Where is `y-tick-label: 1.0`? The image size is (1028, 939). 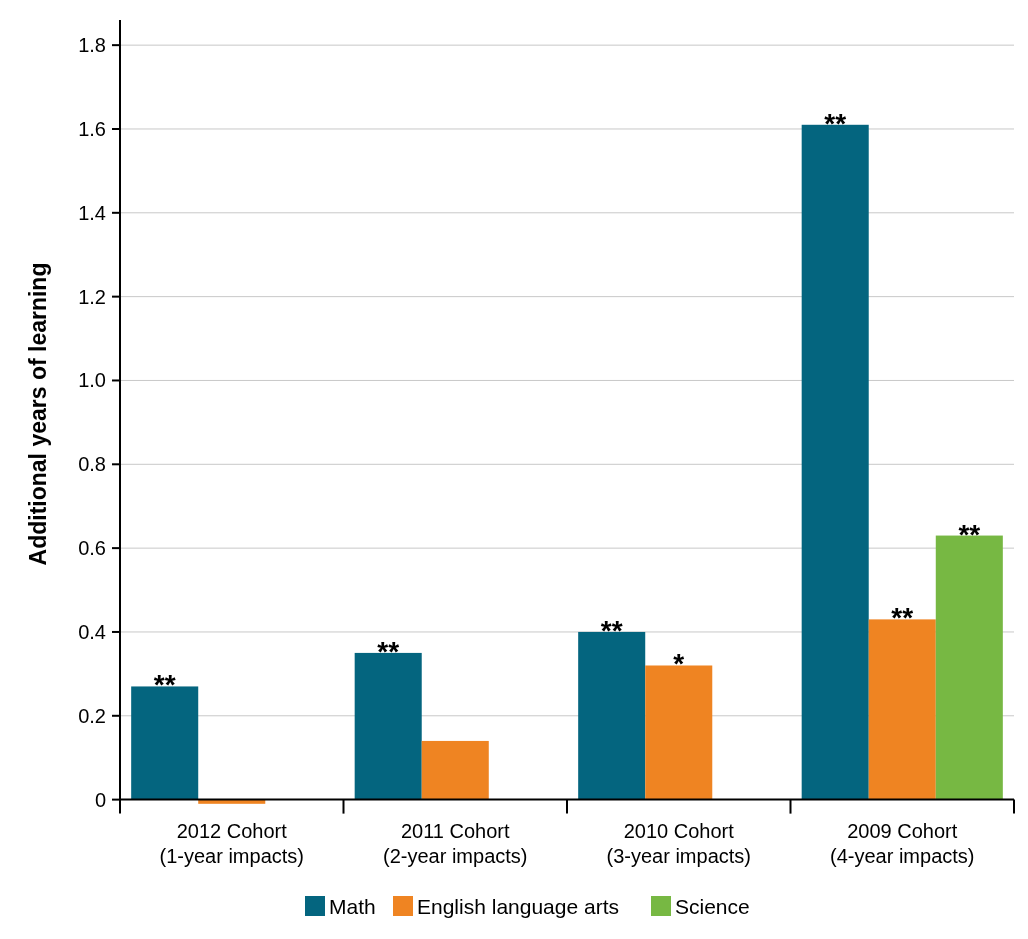 y-tick-label: 1.0 is located at coordinates (92, 380).